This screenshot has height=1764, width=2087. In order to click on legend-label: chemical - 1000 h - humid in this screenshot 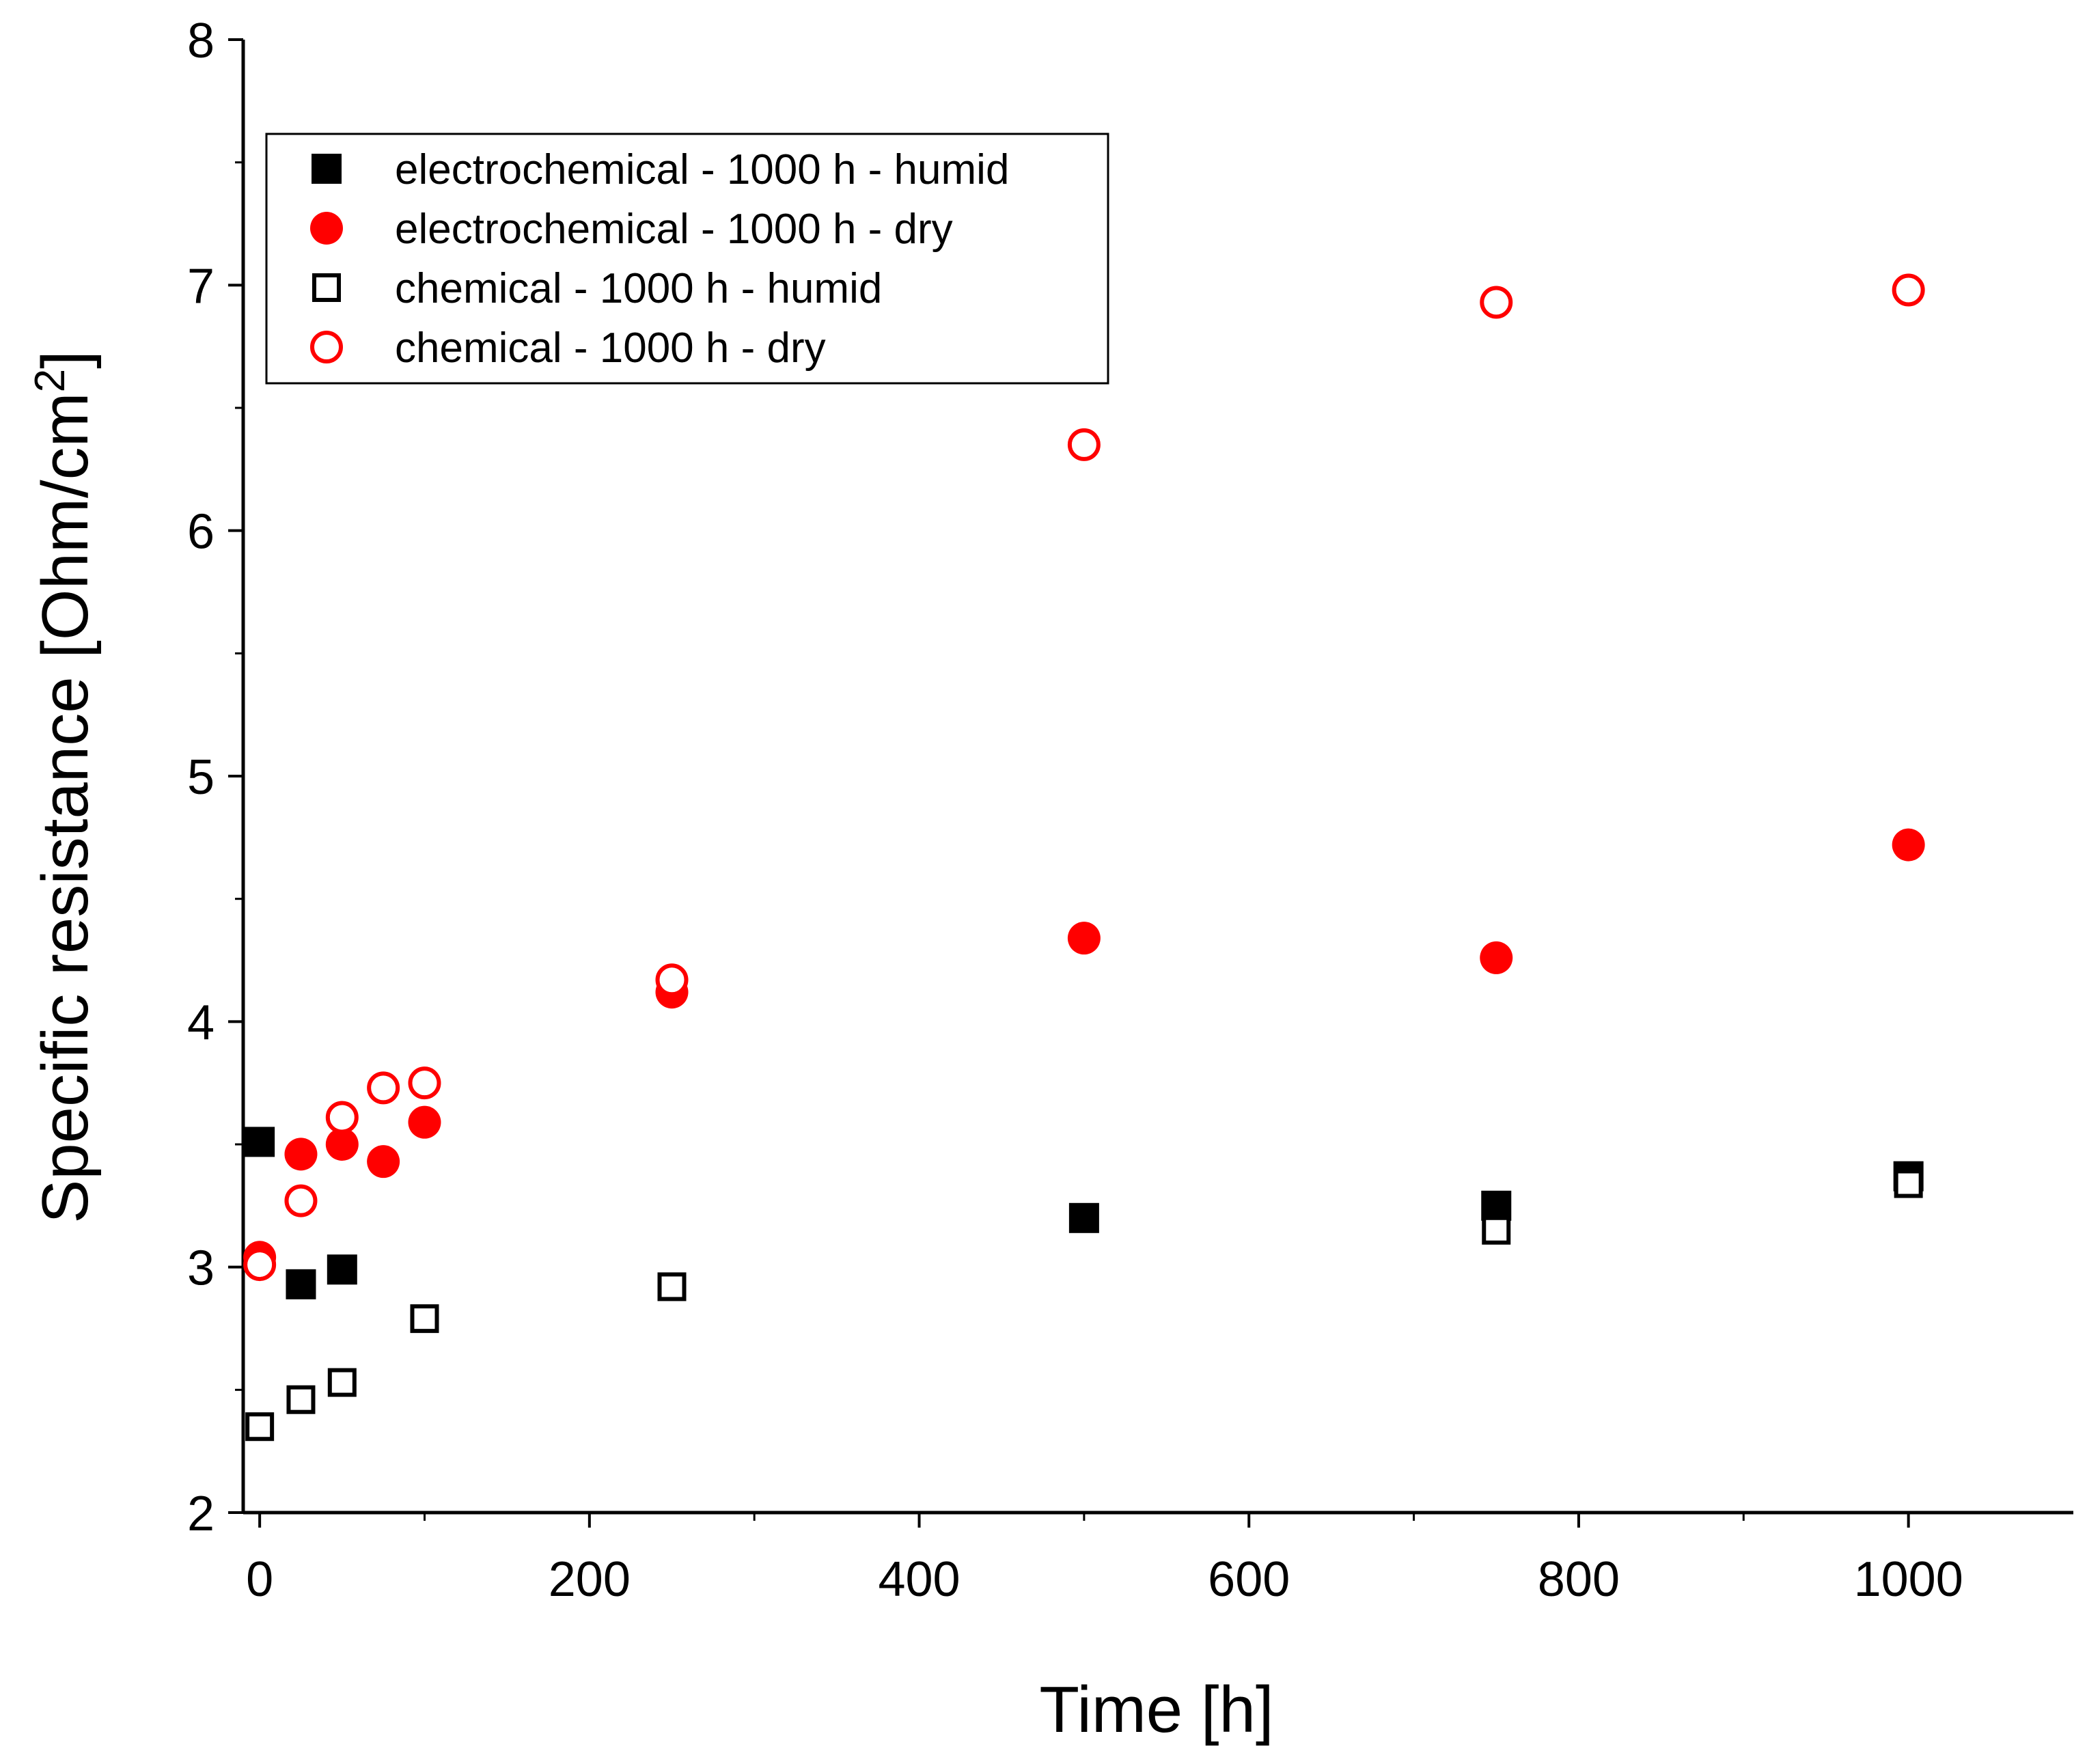, I will do `click(638, 288)`.